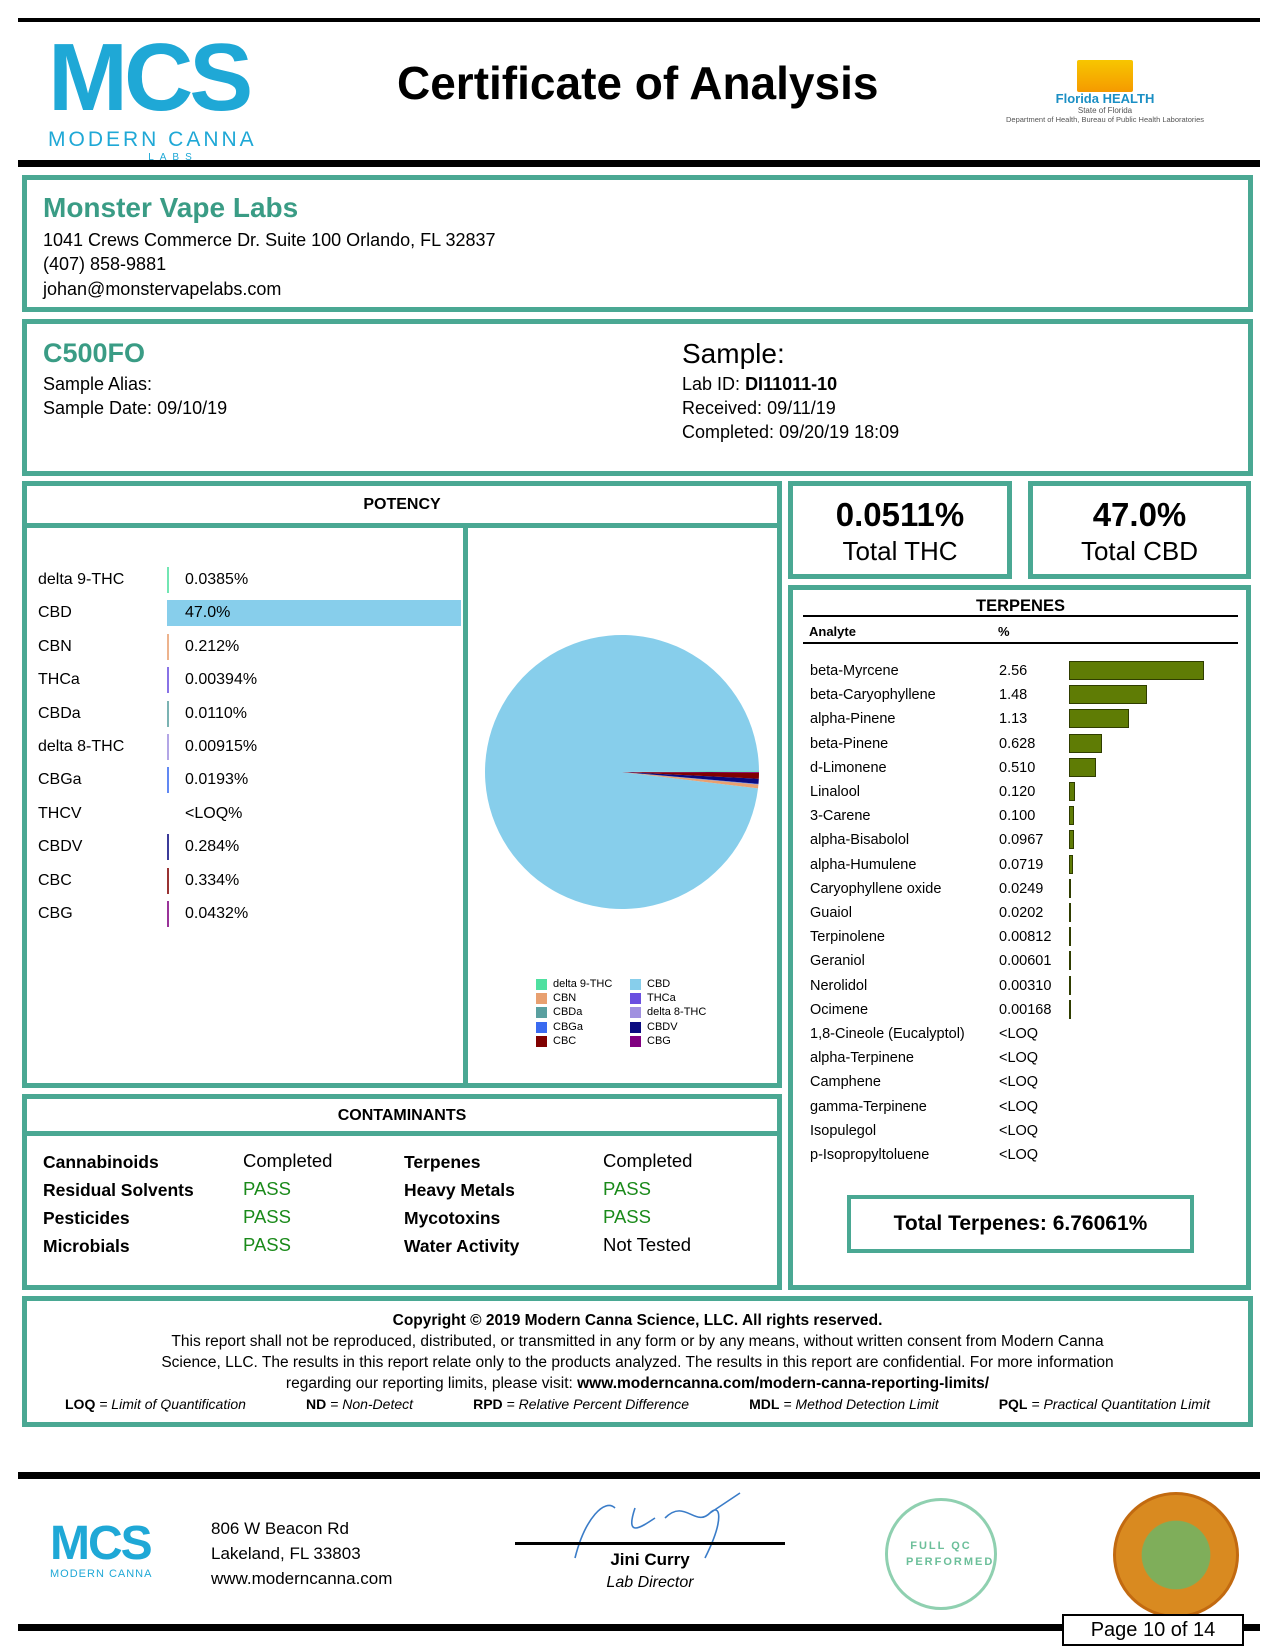  What do you see at coordinates (1004, 631) in the screenshot?
I see `col-pct: %` at bounding box center [1004, 631].